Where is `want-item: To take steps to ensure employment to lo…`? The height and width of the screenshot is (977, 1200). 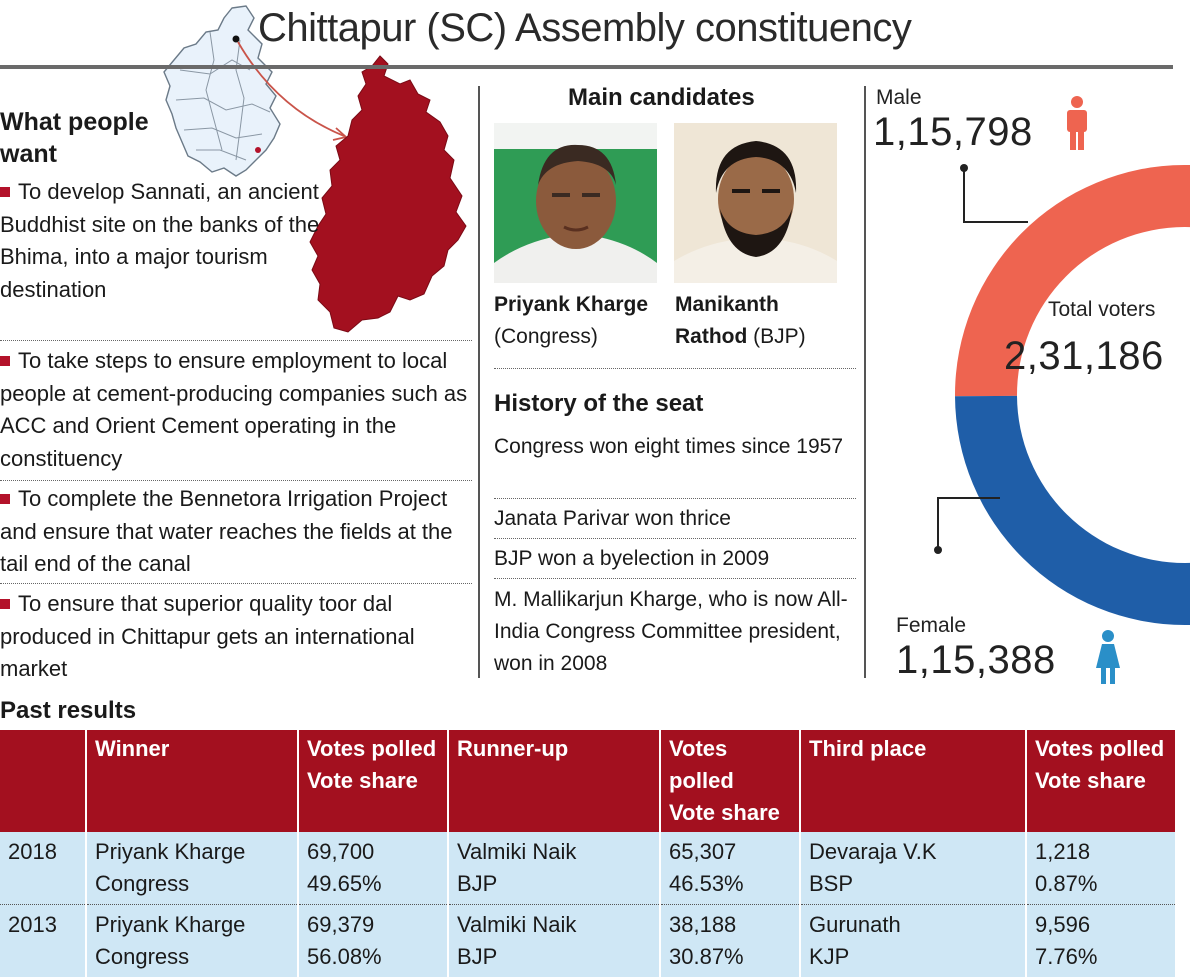
want-item: To take steps to ensure employment to lo… is located at coordinates (235, 410).